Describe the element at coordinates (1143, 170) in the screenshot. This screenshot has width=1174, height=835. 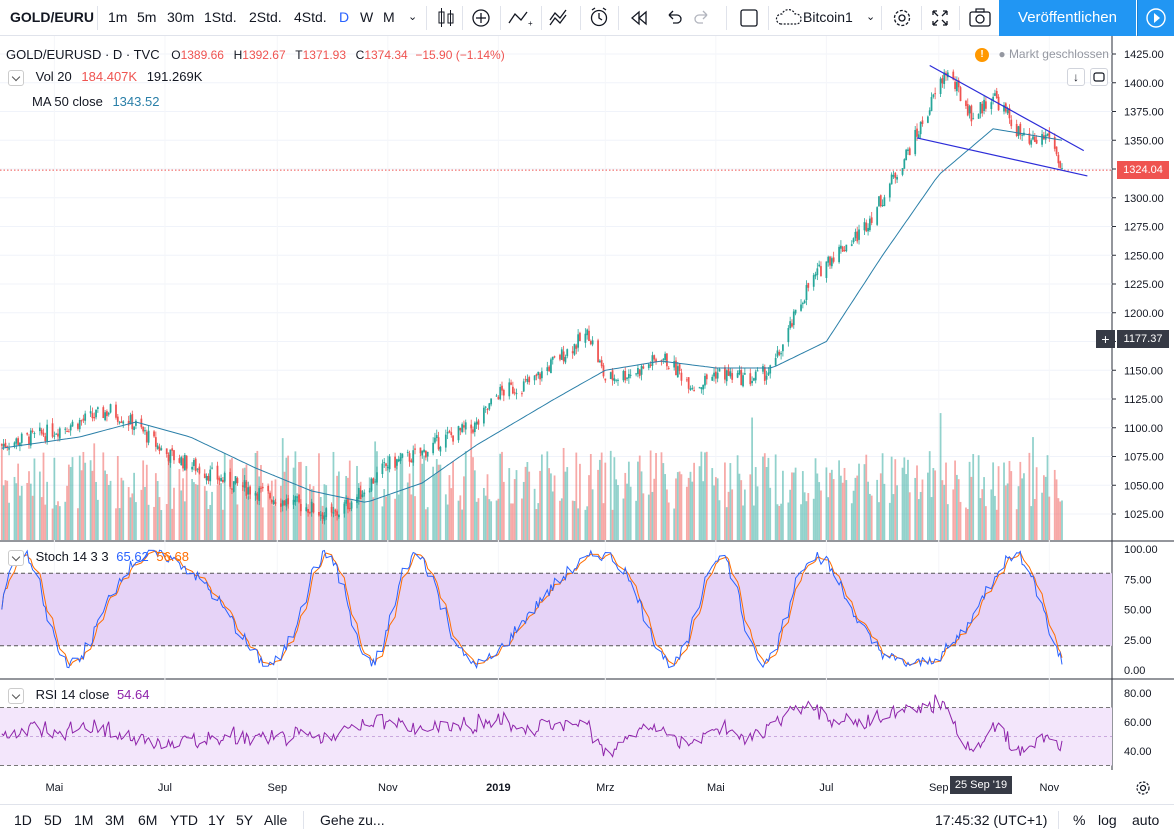
I see `current-price-badge: 1324.04` at that location.